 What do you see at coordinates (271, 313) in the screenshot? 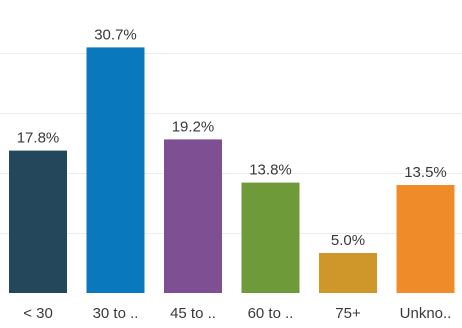
I see `category-label-3: 60 to ..` at bounding box center [271, 313].